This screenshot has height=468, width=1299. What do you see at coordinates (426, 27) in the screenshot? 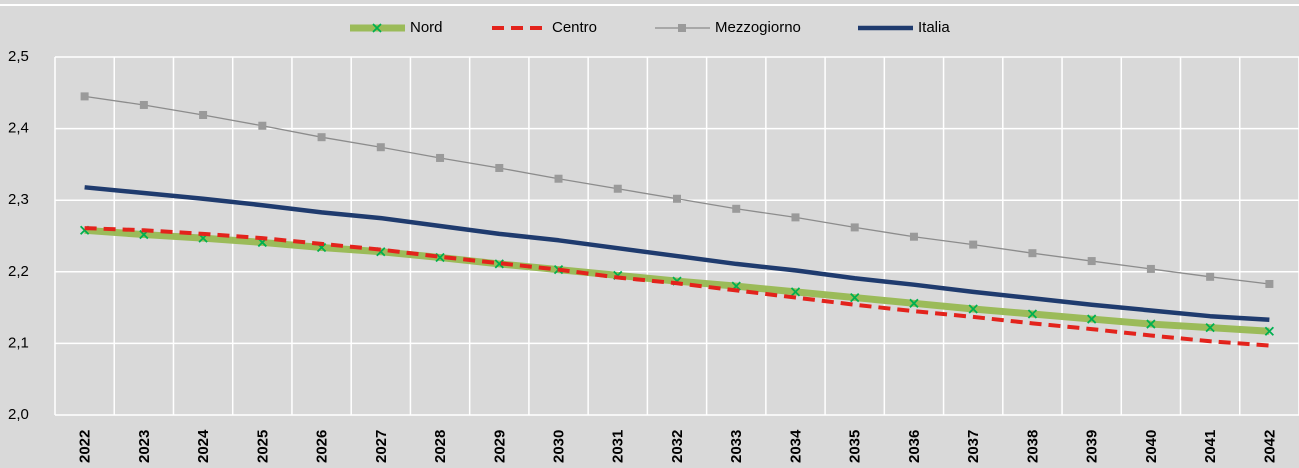
I see `legend-label: Nord` at bounding box center [426, 27].